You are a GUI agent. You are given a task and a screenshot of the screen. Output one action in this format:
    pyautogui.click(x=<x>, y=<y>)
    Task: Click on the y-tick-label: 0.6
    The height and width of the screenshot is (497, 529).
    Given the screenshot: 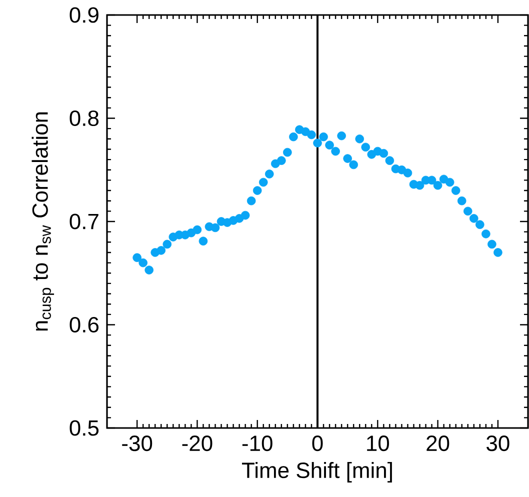 What is the action you would take?
    pyautogui.click(x=84, y=324)
    